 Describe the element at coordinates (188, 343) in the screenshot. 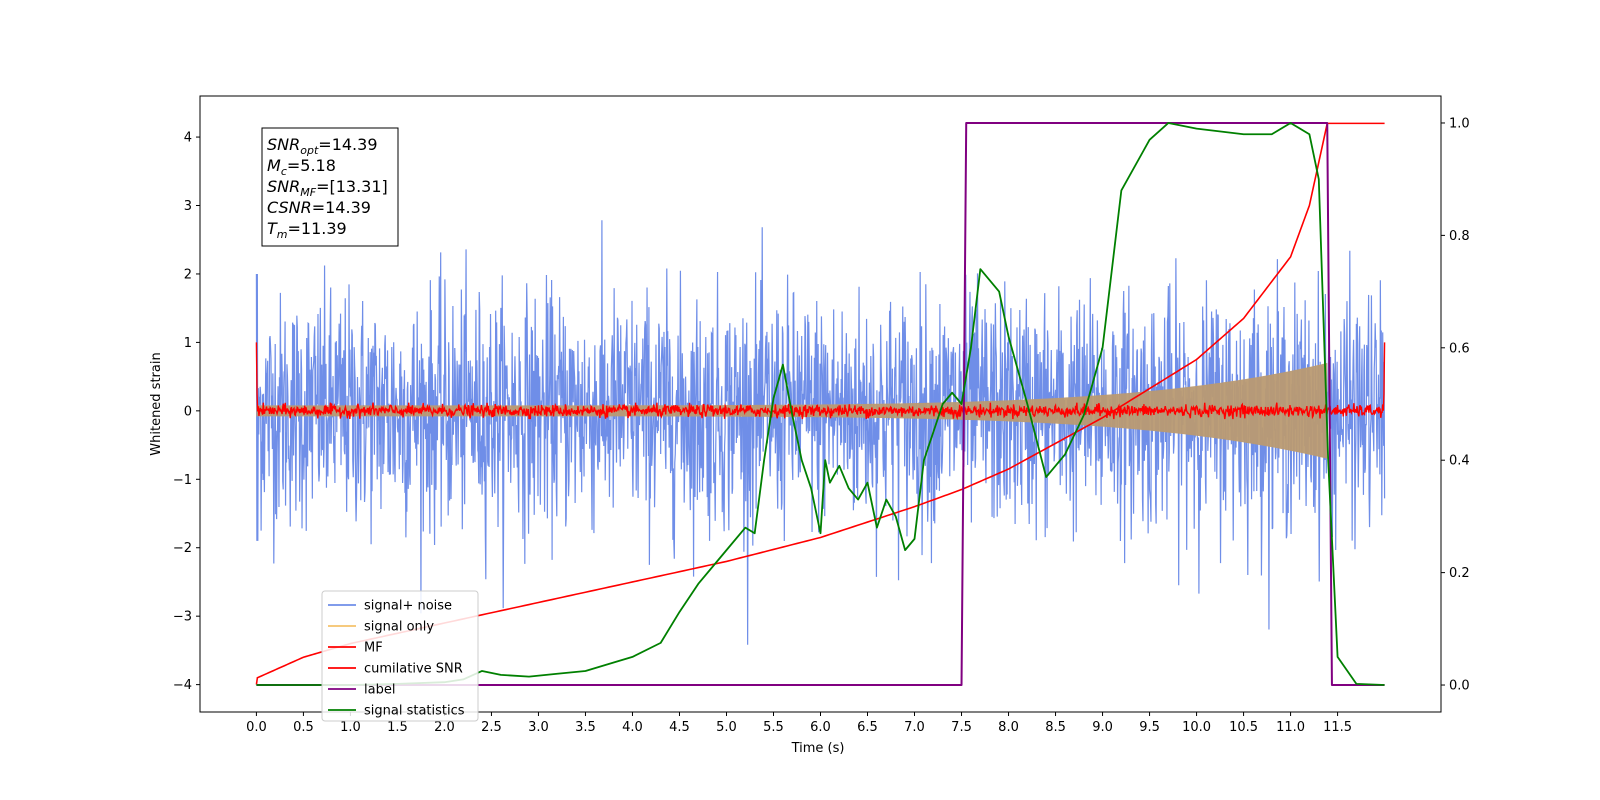

I see `y-tick-label: 1` at that location.